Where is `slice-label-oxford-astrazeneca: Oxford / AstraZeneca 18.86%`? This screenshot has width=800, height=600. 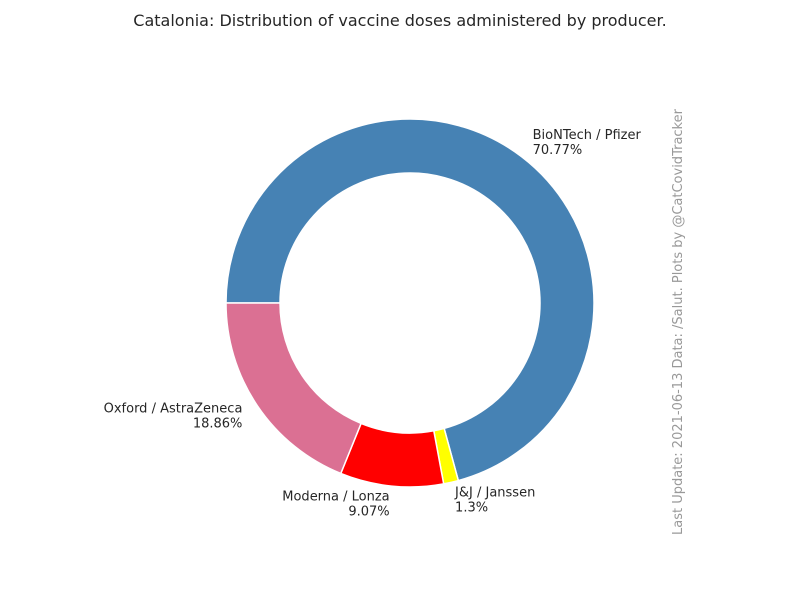 slice-label-oxford-astrazeneca: Oxford / AstraZeneca 18.86% is located at coordinates (173, 416).